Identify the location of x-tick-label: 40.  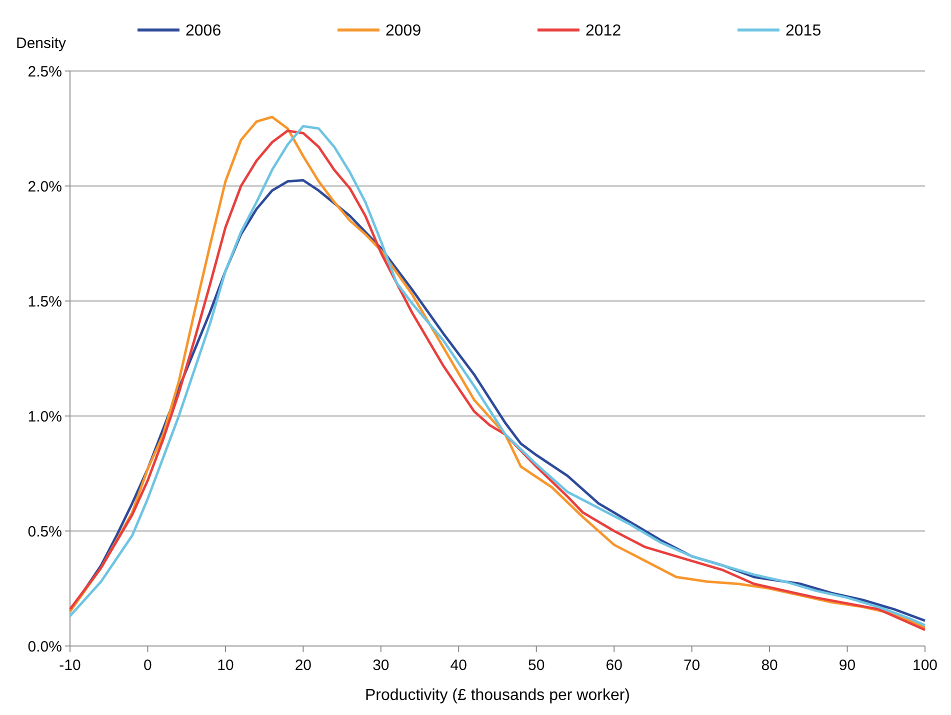
(458, 665).